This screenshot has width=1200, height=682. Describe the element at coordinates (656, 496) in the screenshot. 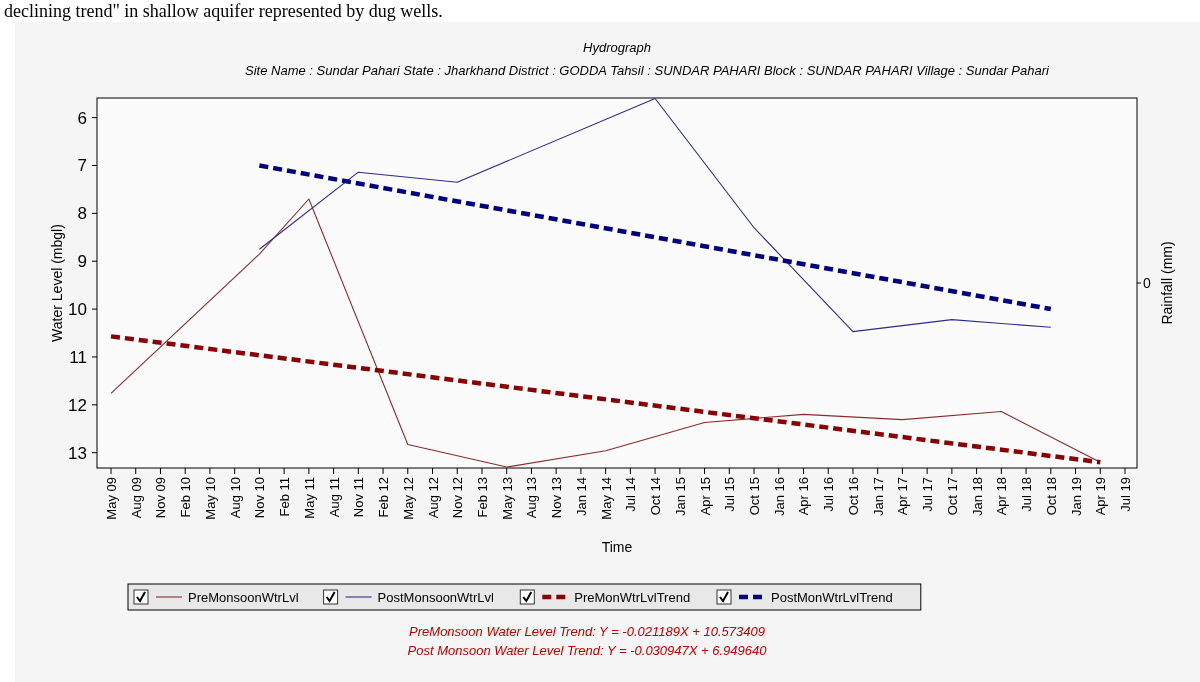

I see `x-tick-label: Oct 14` at that location.